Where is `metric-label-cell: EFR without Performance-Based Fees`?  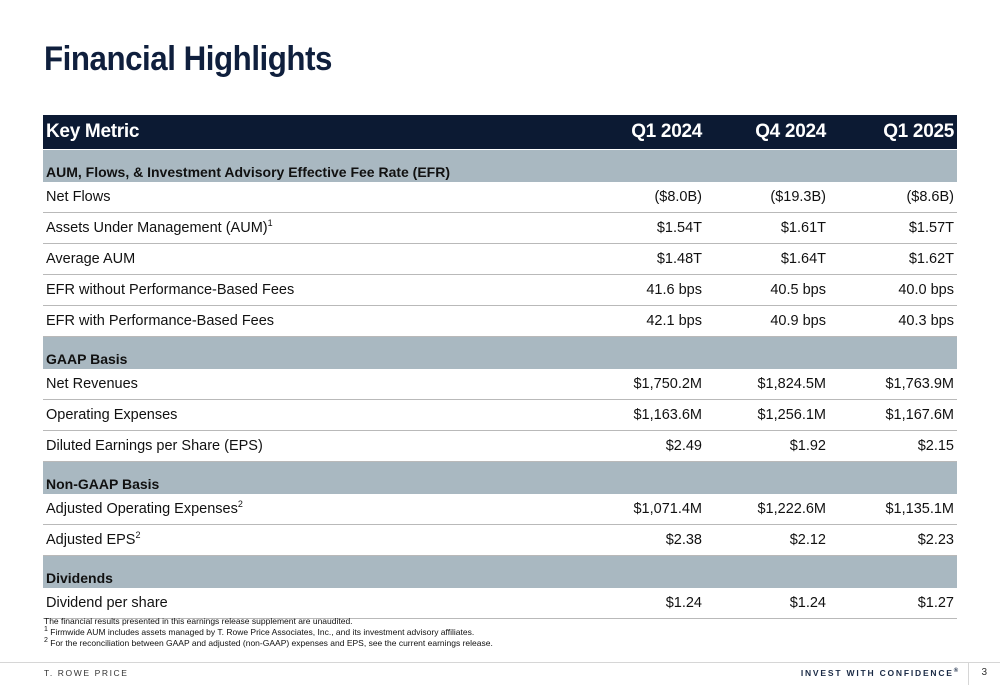 metric-label-cell: EFR without Performance-Based Fees is located at coordinates (310, 290).